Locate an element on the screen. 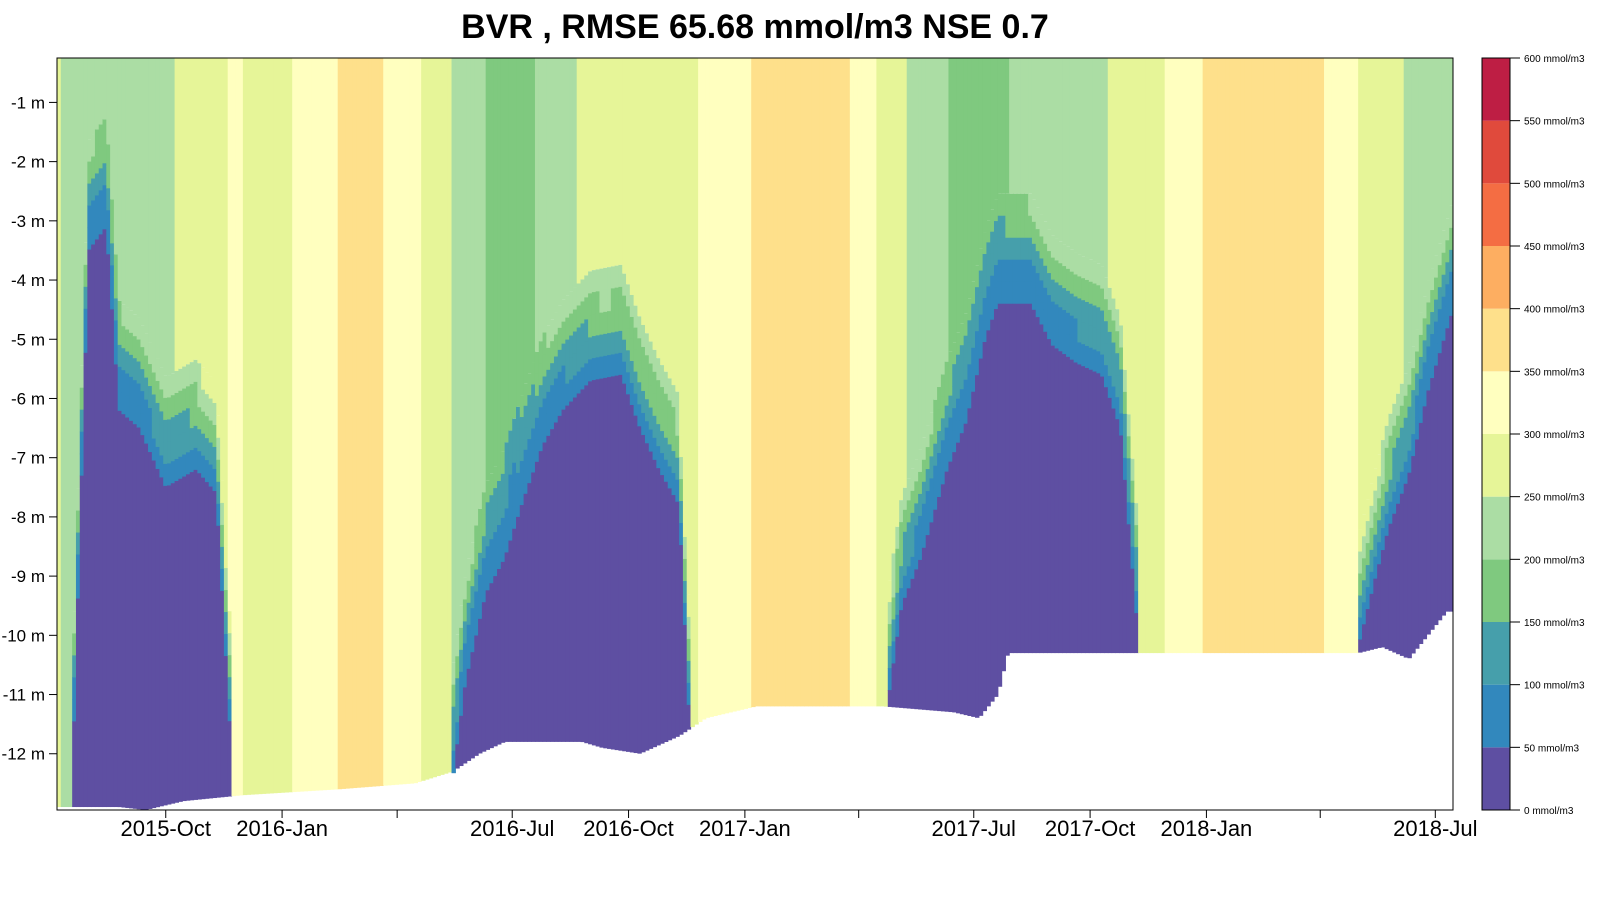  legend-label: 0 mmol/m3 is located at coordinates (1549, 811).